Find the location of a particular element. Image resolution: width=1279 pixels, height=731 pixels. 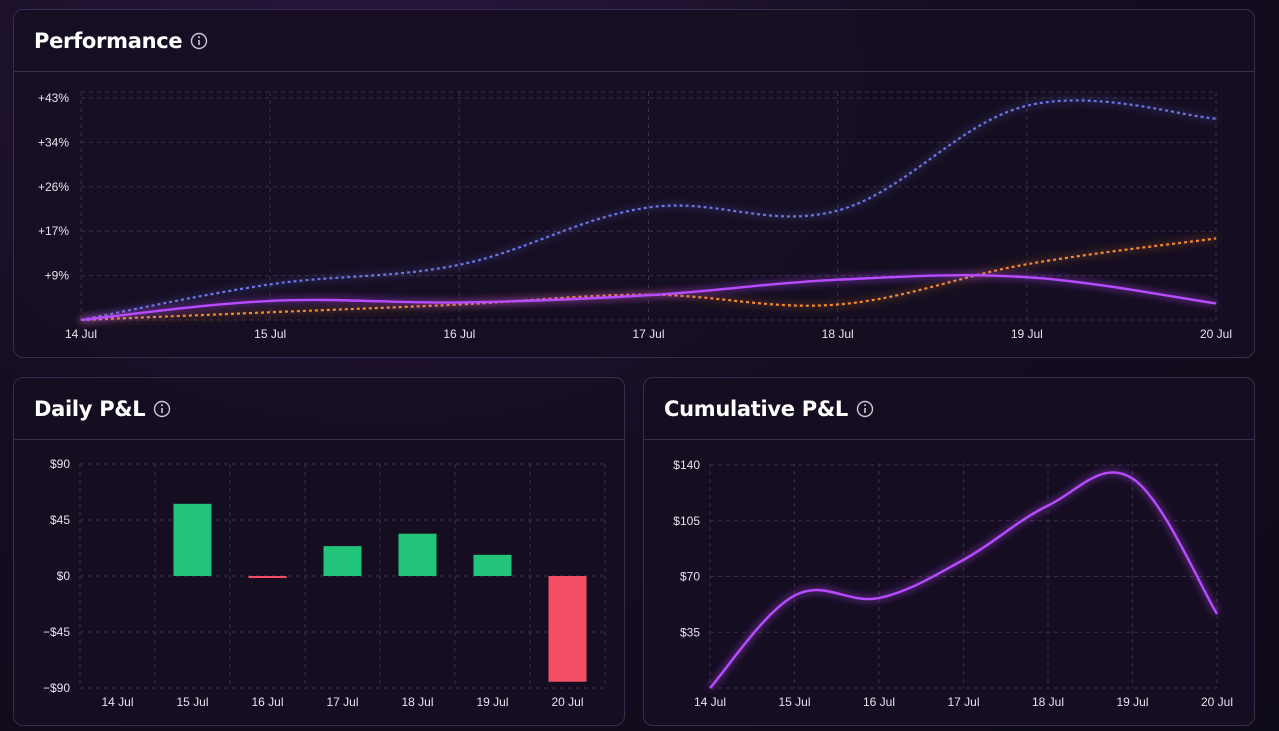

y-tick-label: $105 is located at coordinates (686, 521).